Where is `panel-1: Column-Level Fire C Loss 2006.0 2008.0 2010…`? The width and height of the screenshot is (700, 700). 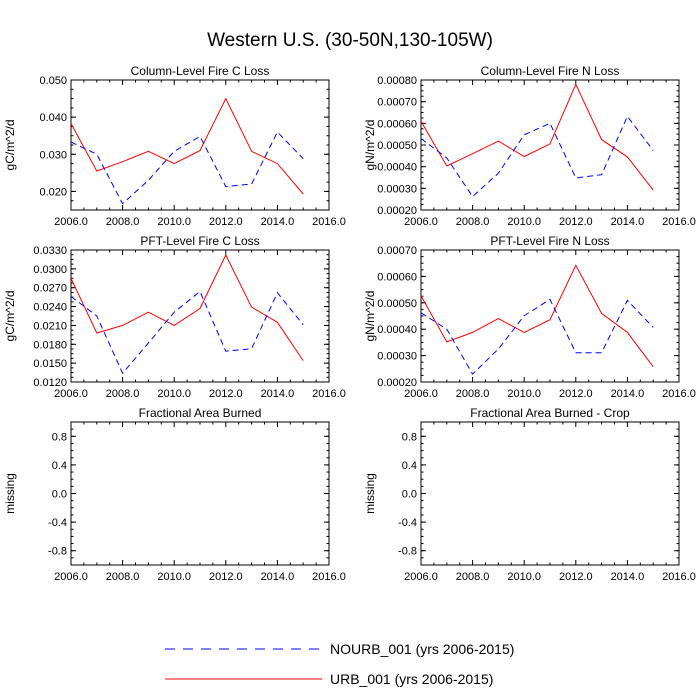 panel-1: Column-Level Fire C Loss 2006.0 2008.0 2010… is located at coordinates (174, 146).